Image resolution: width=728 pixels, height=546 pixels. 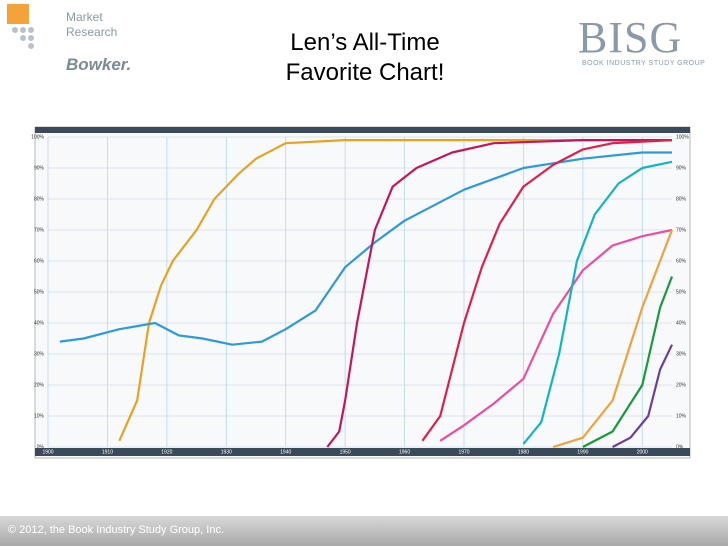 I want to click on chart-top-bar, so click(x=362, y=130).